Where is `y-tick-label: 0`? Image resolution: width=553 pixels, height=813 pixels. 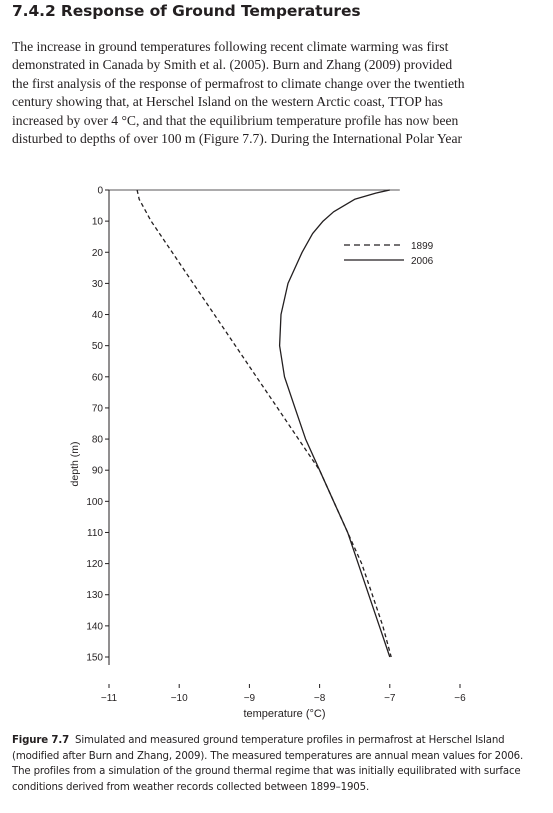 y-tick-label: 0 is located at coordinates (100, 191).